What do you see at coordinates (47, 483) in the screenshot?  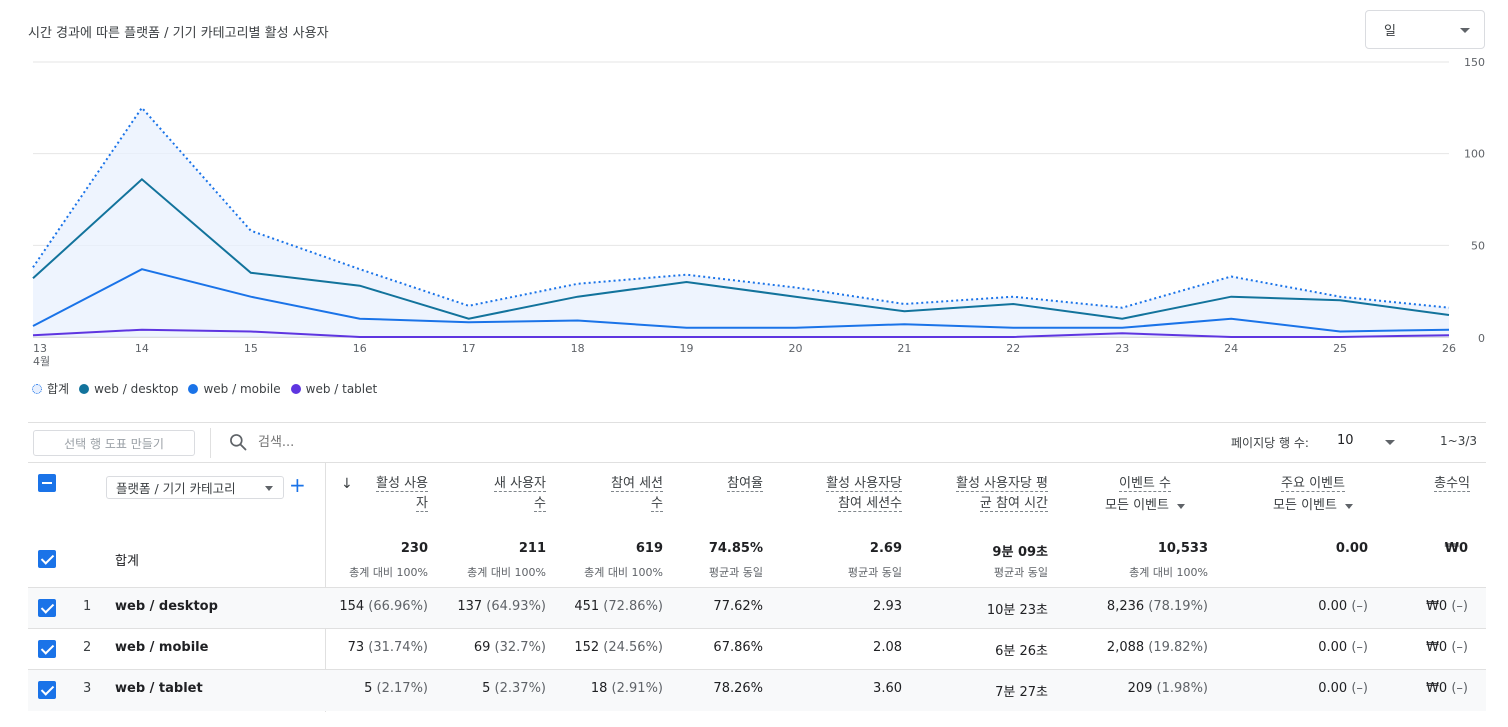 I see `select-all-checkbox` at bounding box center [47, 483].